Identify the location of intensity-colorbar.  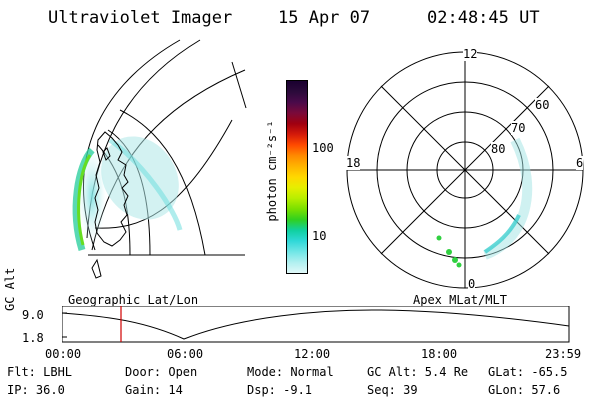
(297, 177).